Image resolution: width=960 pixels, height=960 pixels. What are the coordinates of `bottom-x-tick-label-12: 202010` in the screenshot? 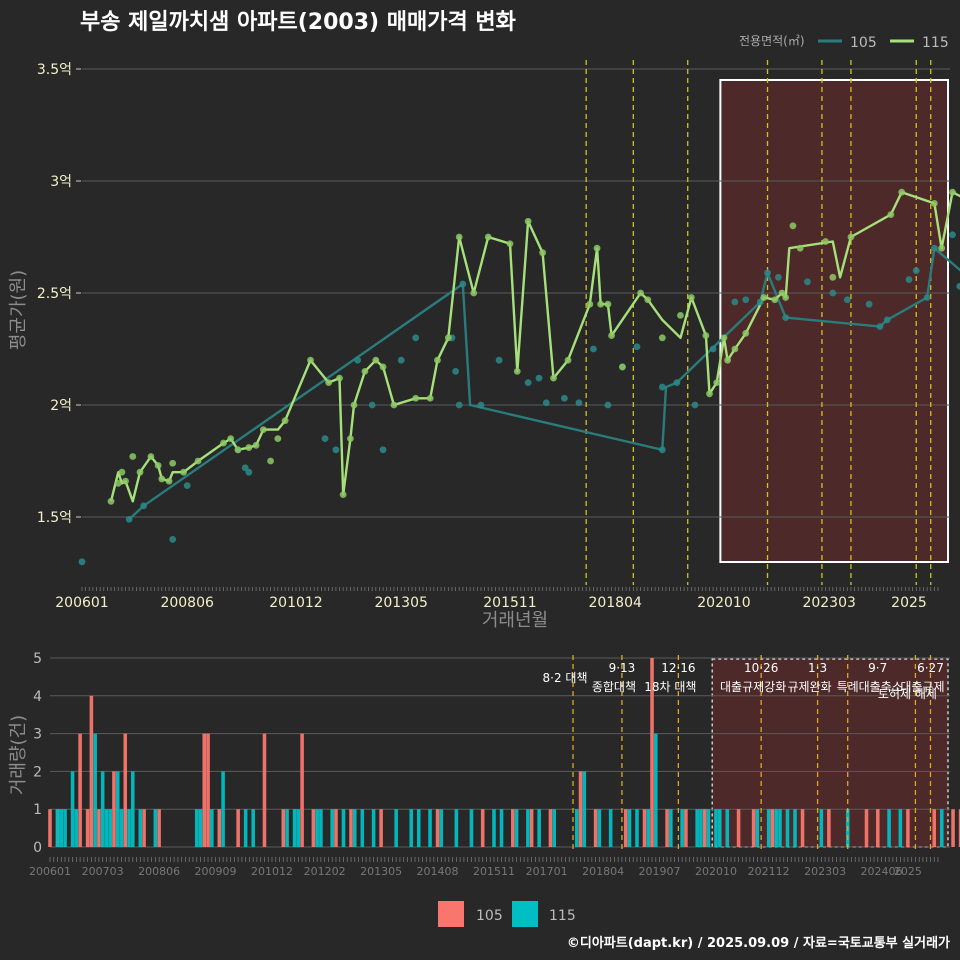 It's located at (716, 871).